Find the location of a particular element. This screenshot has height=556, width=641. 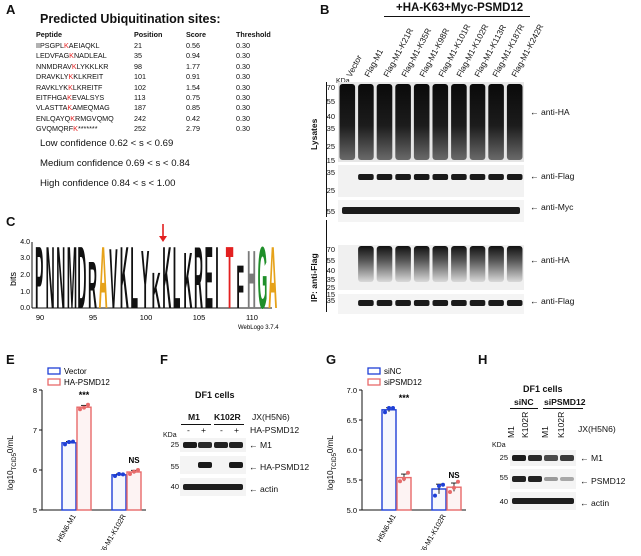

logo-letter: D is located at coordinates (81, 279).